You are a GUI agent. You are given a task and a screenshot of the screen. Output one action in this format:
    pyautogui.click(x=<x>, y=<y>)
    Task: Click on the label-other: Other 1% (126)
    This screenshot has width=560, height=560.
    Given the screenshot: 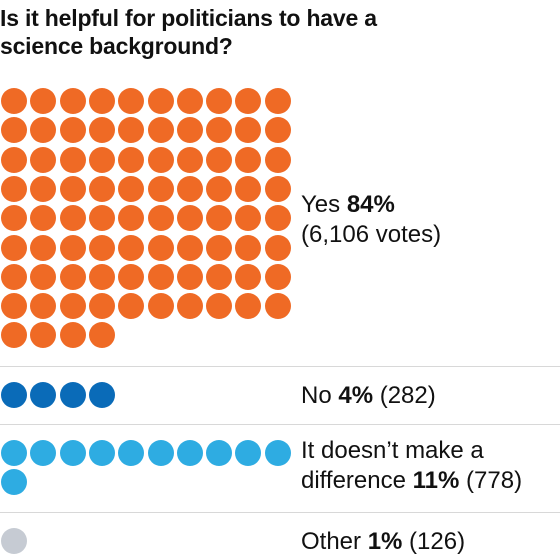 What is the action you would take?
    pyautogui.click(x=383, y=541)
    